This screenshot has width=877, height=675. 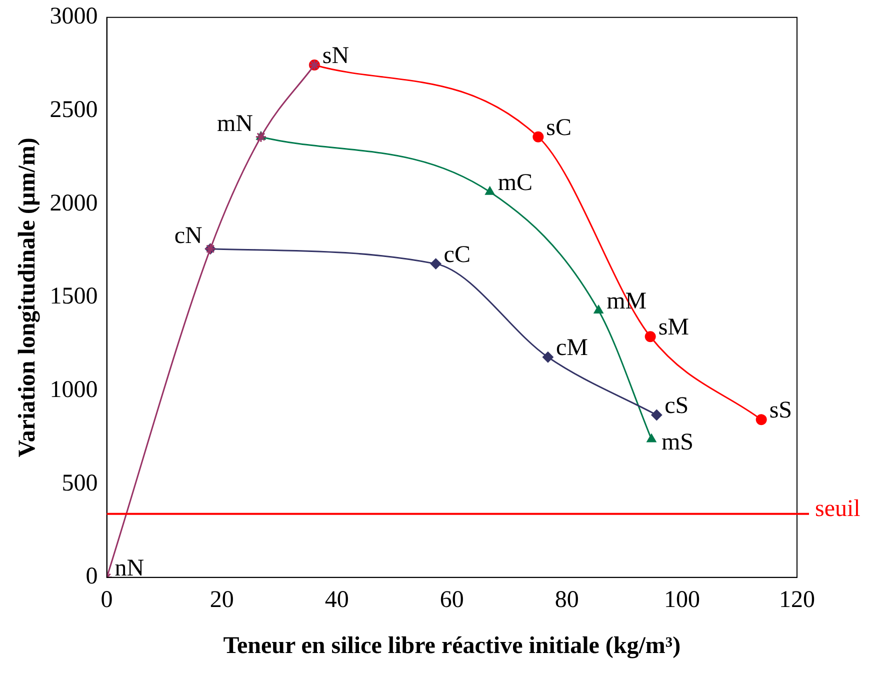 I want to click on annotation: cC, so click(x=457, y=255).